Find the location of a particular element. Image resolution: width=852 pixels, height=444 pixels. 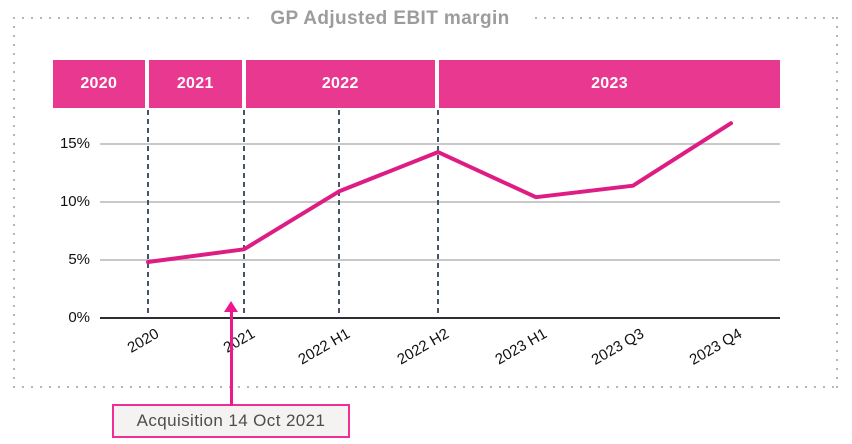

year-band-2023: 2023 is located at coordinates (609, 84).